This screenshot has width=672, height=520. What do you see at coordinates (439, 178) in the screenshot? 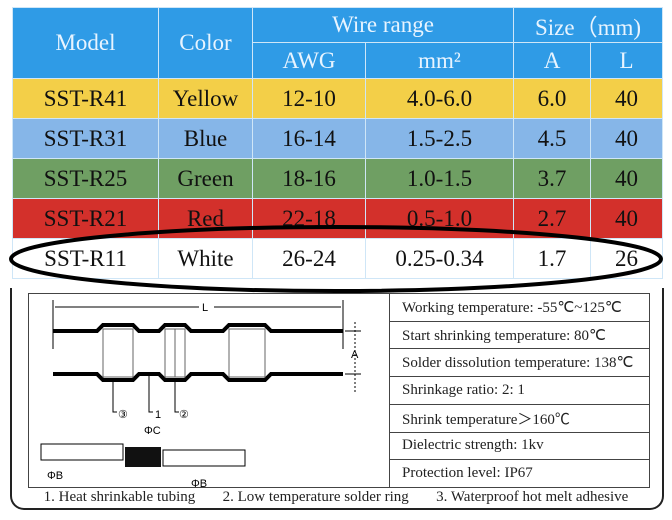
I see `cell-mm2: 1.0-1.5` at bounding box center [439, 178].